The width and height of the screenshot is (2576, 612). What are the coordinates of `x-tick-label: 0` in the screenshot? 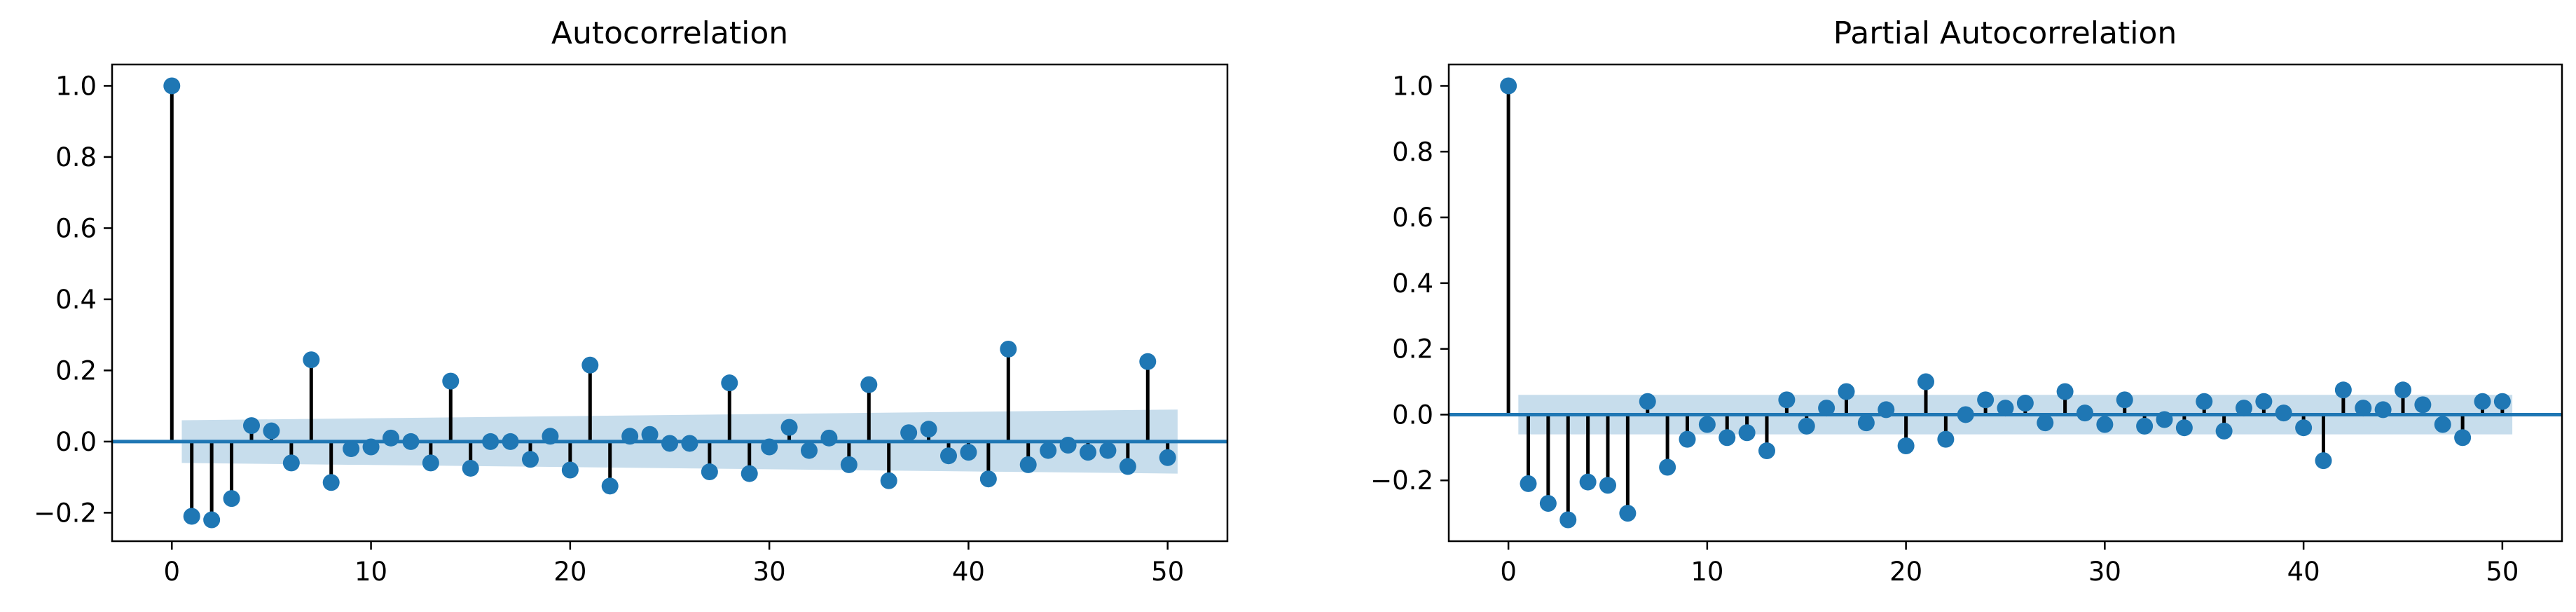 It's located at (172, 572).